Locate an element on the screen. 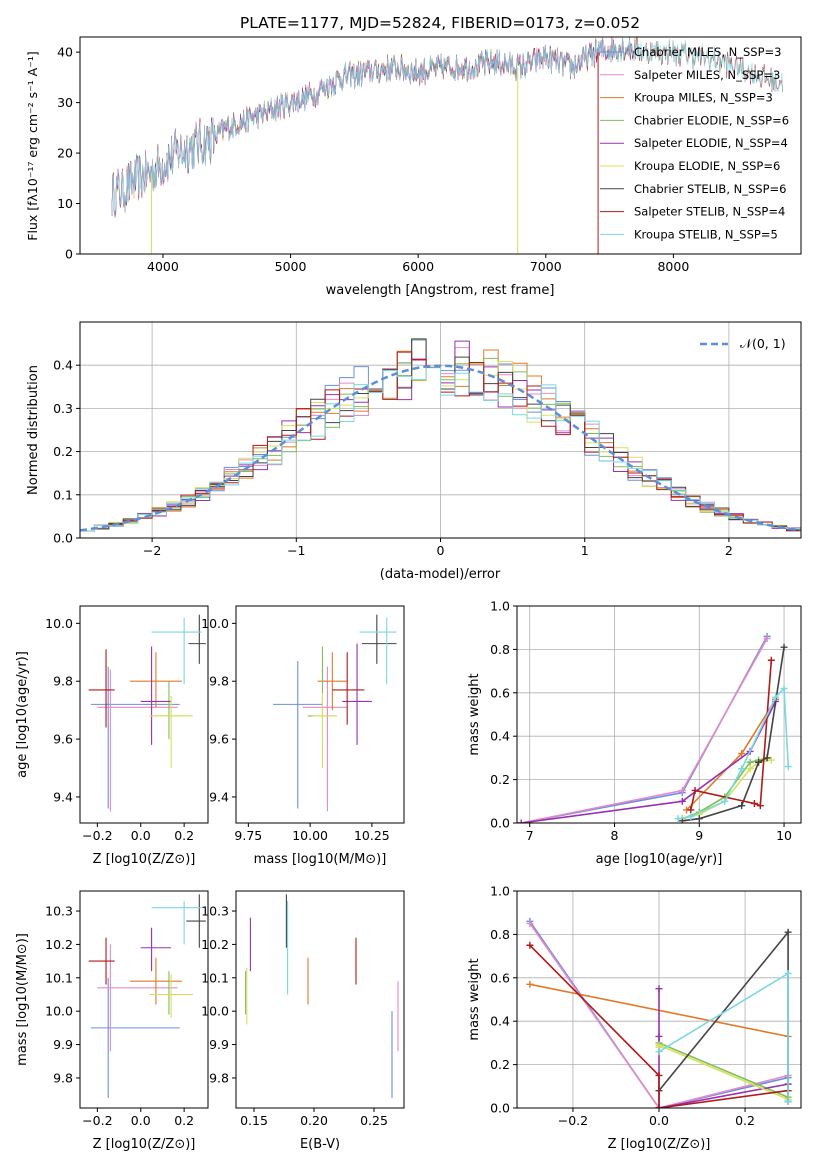 This screenshot has height=1170, width=819. age-vs-z-ytick-label: 9.6 is located at coordinates (63, 739).